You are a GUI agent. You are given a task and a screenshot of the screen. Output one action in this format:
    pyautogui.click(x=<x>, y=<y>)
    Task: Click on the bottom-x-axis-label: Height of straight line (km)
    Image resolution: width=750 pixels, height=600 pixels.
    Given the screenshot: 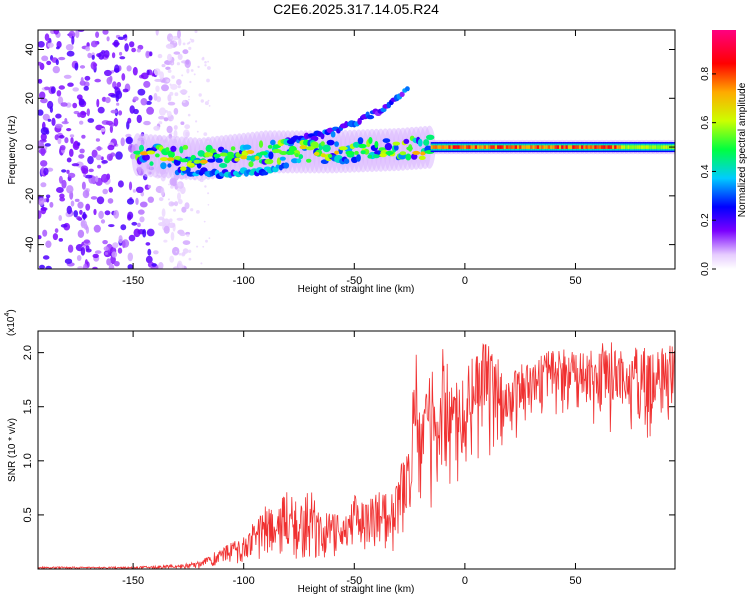 What is the action you would take?
    pyautogui.click(x=356, y=589)
    